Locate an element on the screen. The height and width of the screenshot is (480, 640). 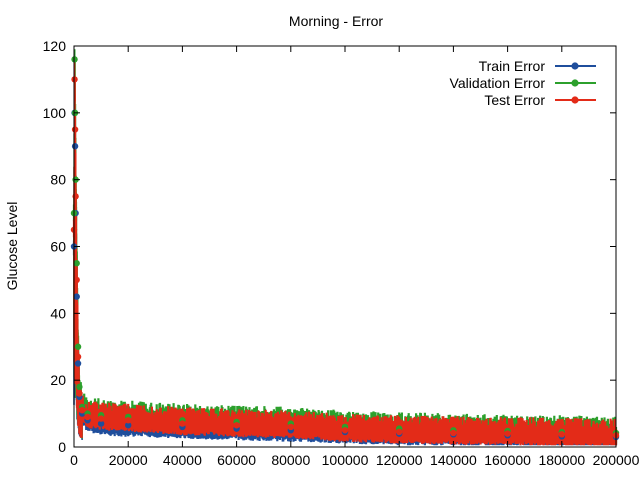
x-tick-label: 80000 is located at coordinates (290, 460).